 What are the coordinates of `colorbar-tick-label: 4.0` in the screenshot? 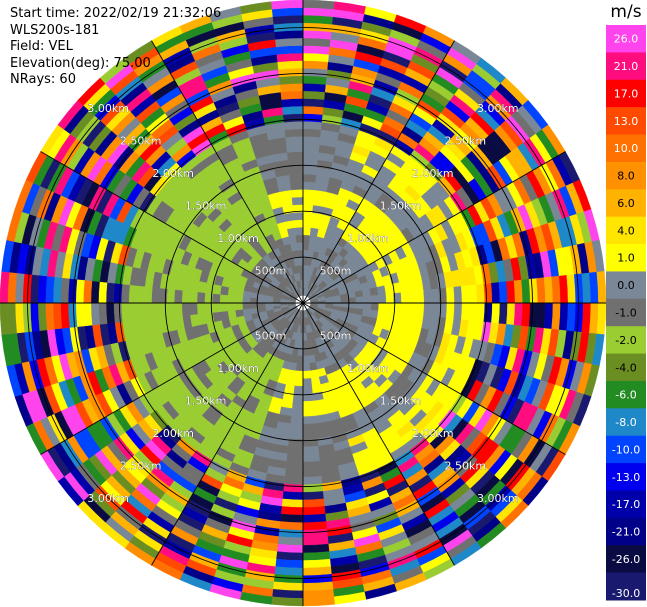 It's located at (626, 230).